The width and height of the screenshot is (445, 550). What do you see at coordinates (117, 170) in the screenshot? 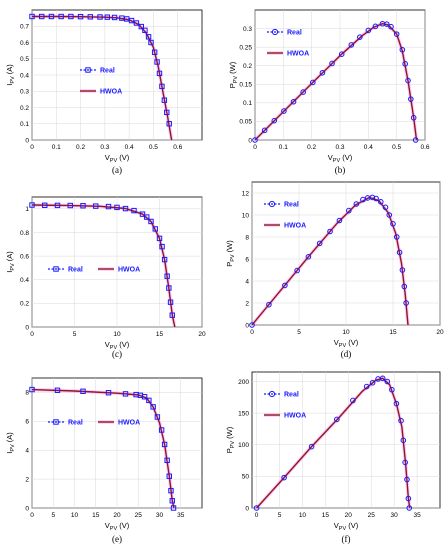
I see `panel-caption: (a)` at bounding box center [117, 170].